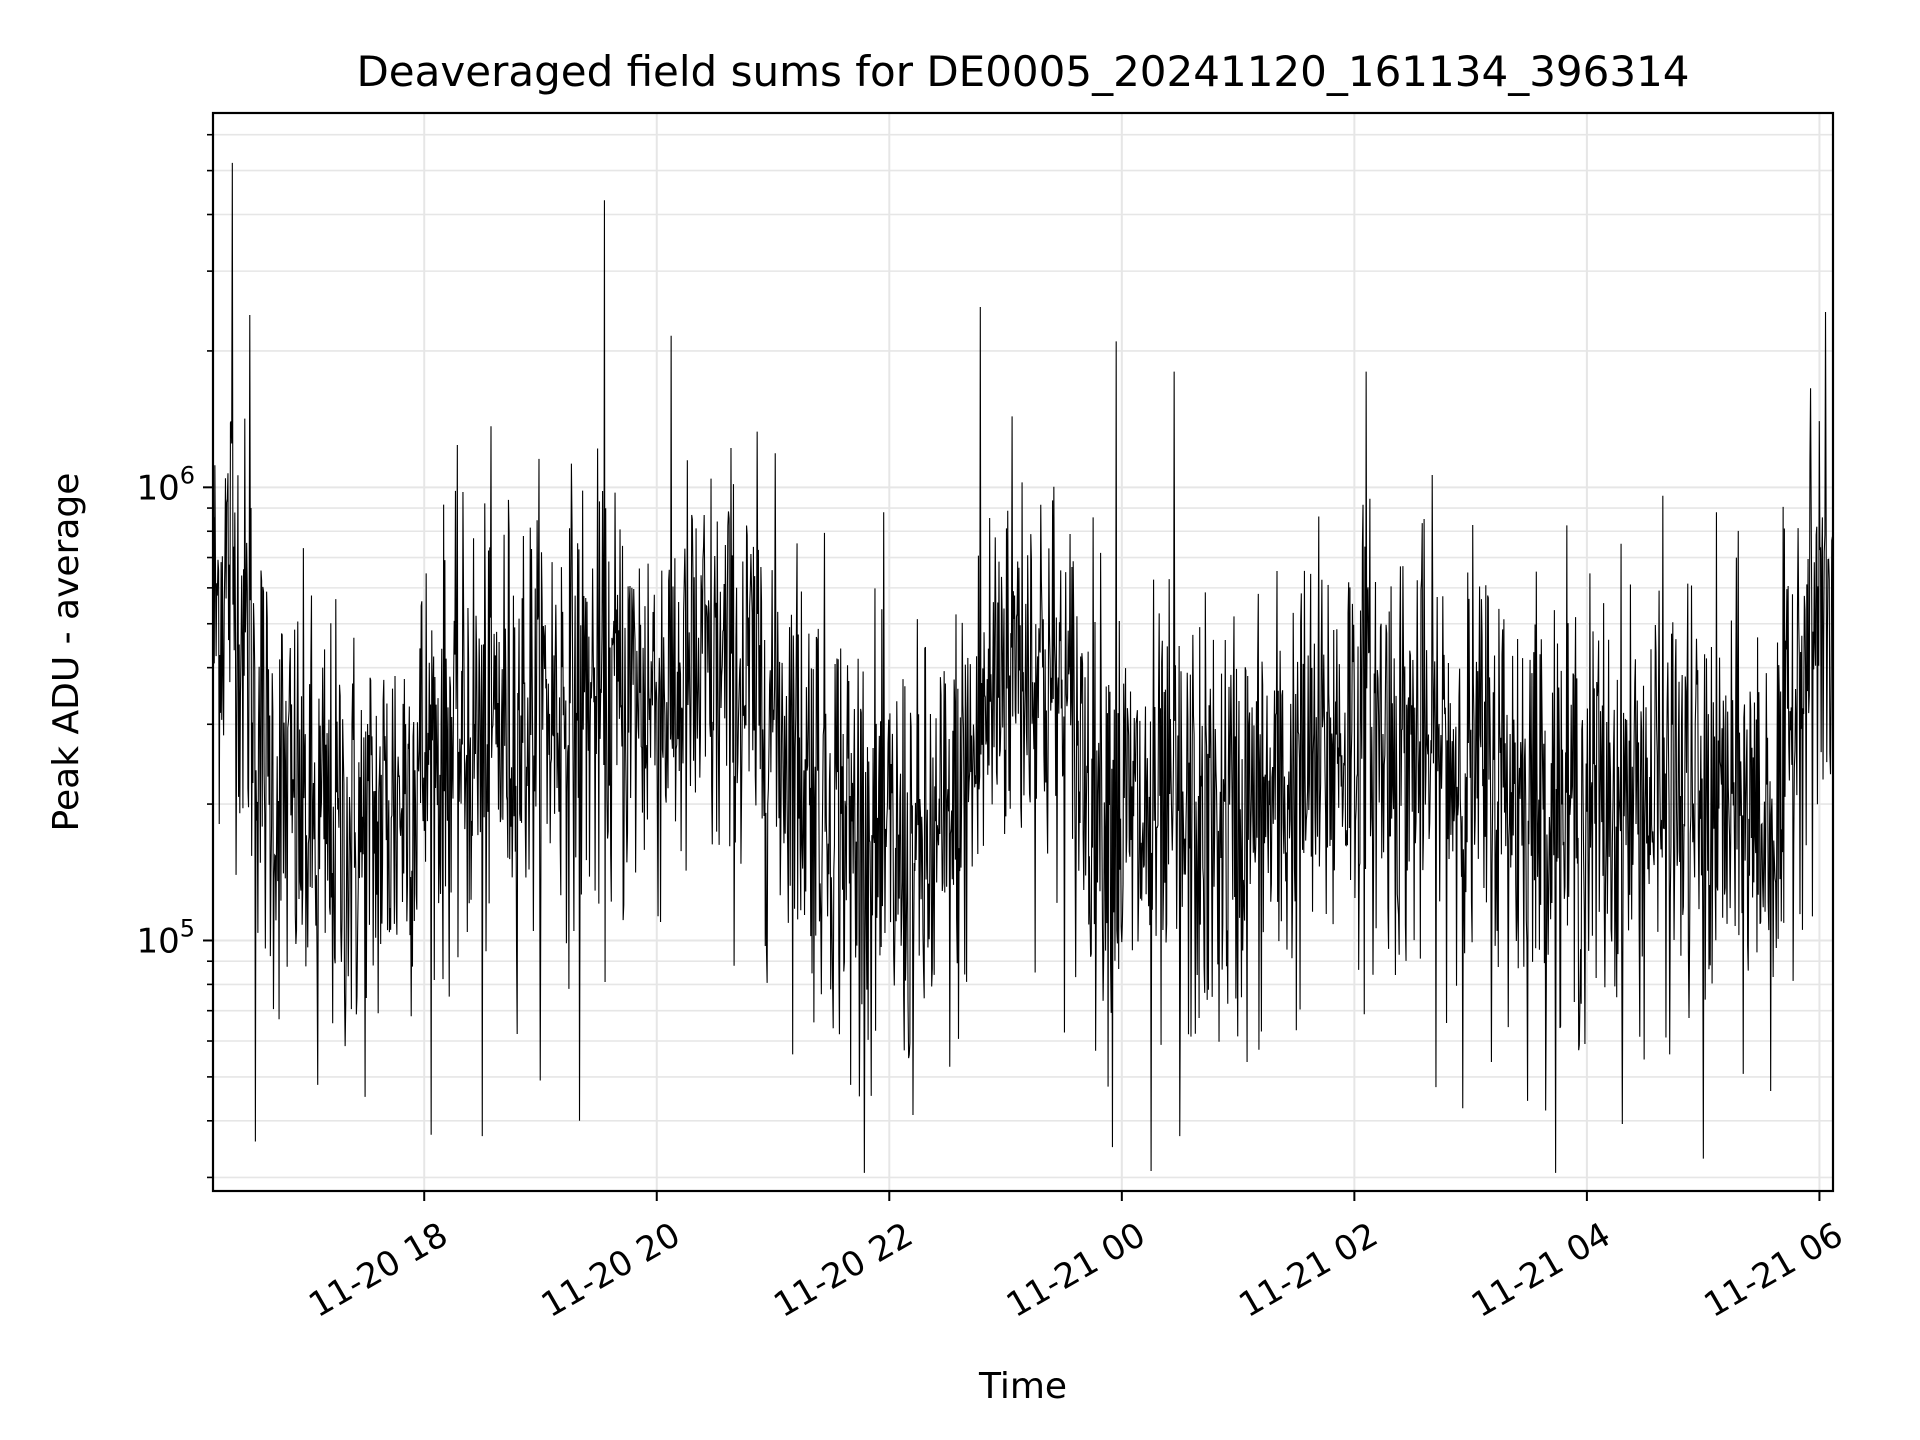  Describe the element at coordinates (174, 656) in the screenshot. I see `y-axis: 10⁵ 10⁶` at that location.